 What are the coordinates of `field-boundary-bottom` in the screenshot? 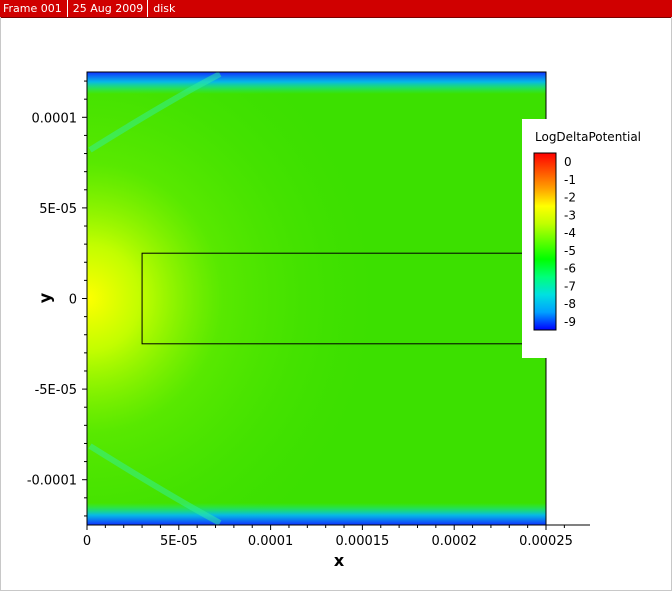 It's located at (316, 514).